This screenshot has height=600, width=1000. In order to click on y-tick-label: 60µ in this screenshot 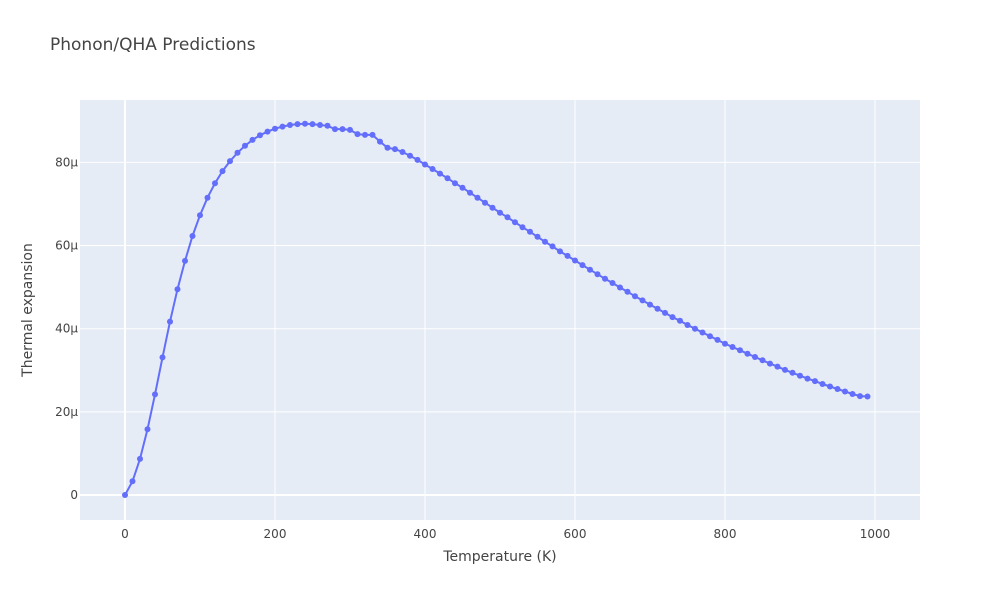, I will do `click(66, 246)`.